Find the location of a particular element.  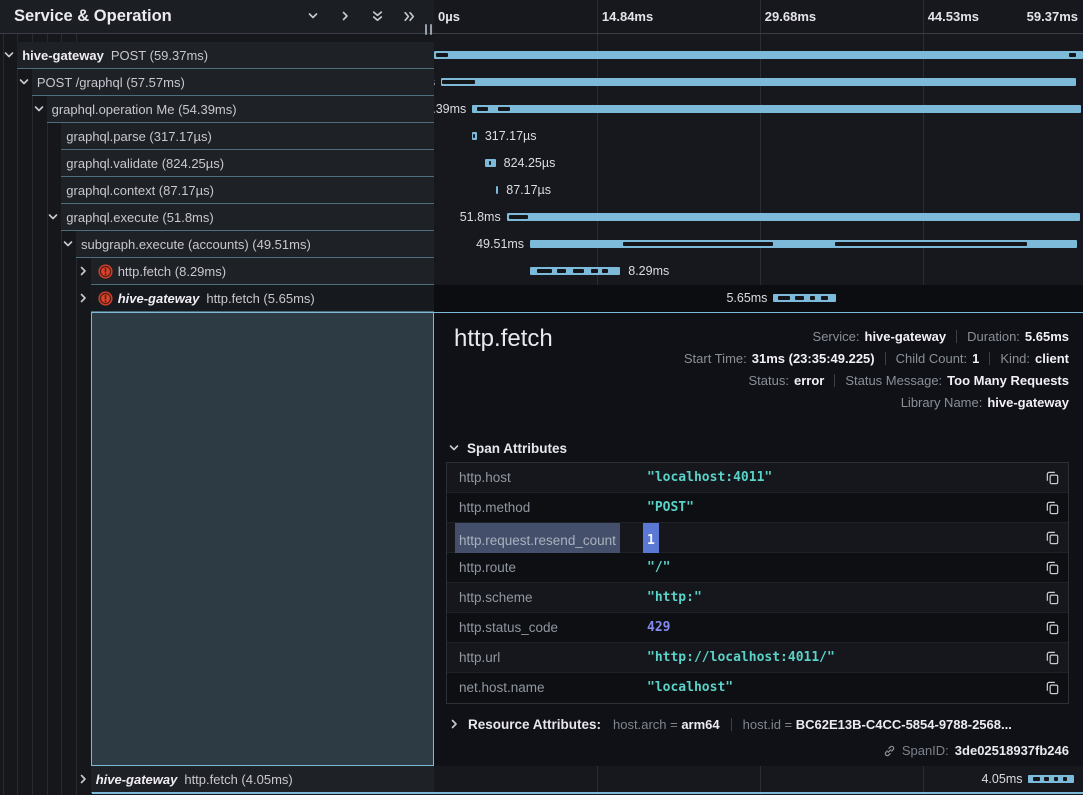

timeline-bar-row: 54.39ms is located at coordinates (758, 109).